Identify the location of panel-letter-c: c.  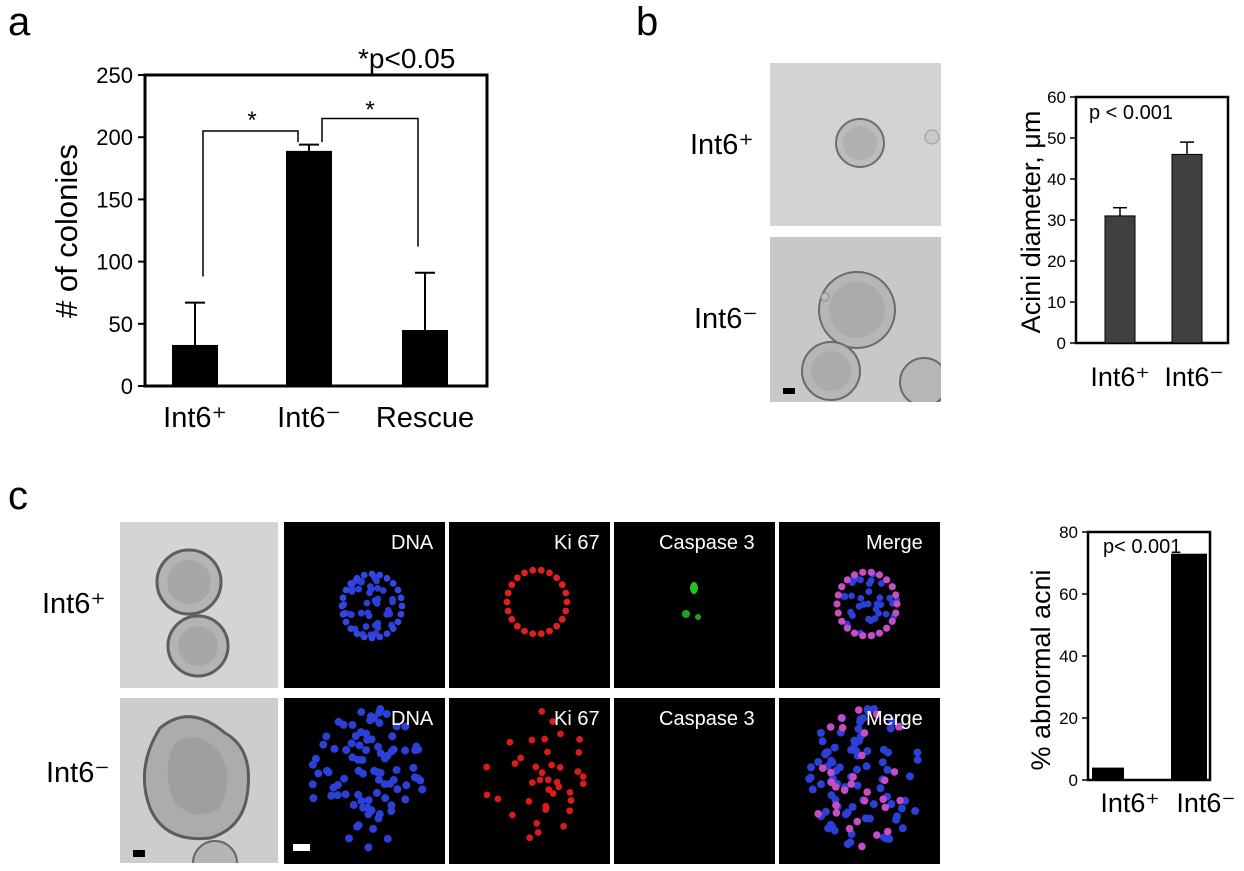
(18, 496).